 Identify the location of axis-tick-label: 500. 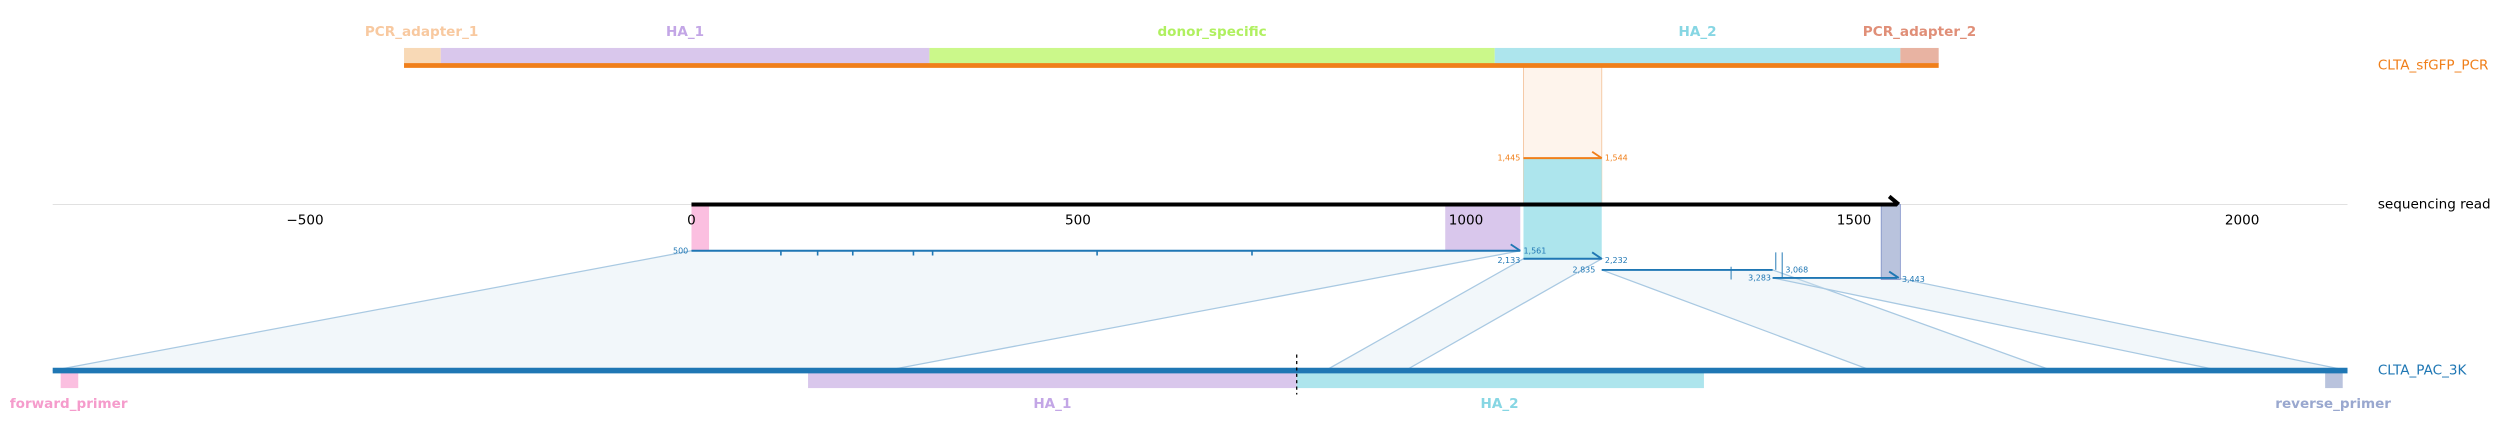
(1078, 220).